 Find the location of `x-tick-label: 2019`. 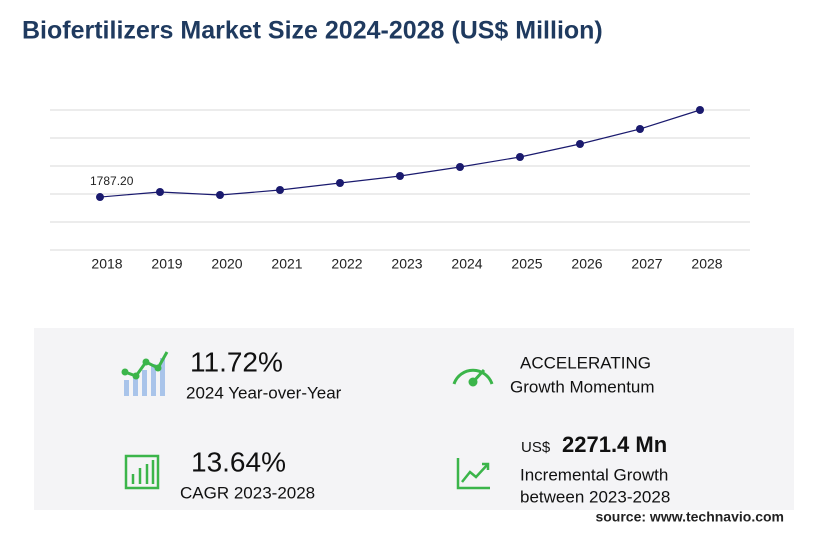

x-tick-label: 2019 is located at coordinates (166, 264).